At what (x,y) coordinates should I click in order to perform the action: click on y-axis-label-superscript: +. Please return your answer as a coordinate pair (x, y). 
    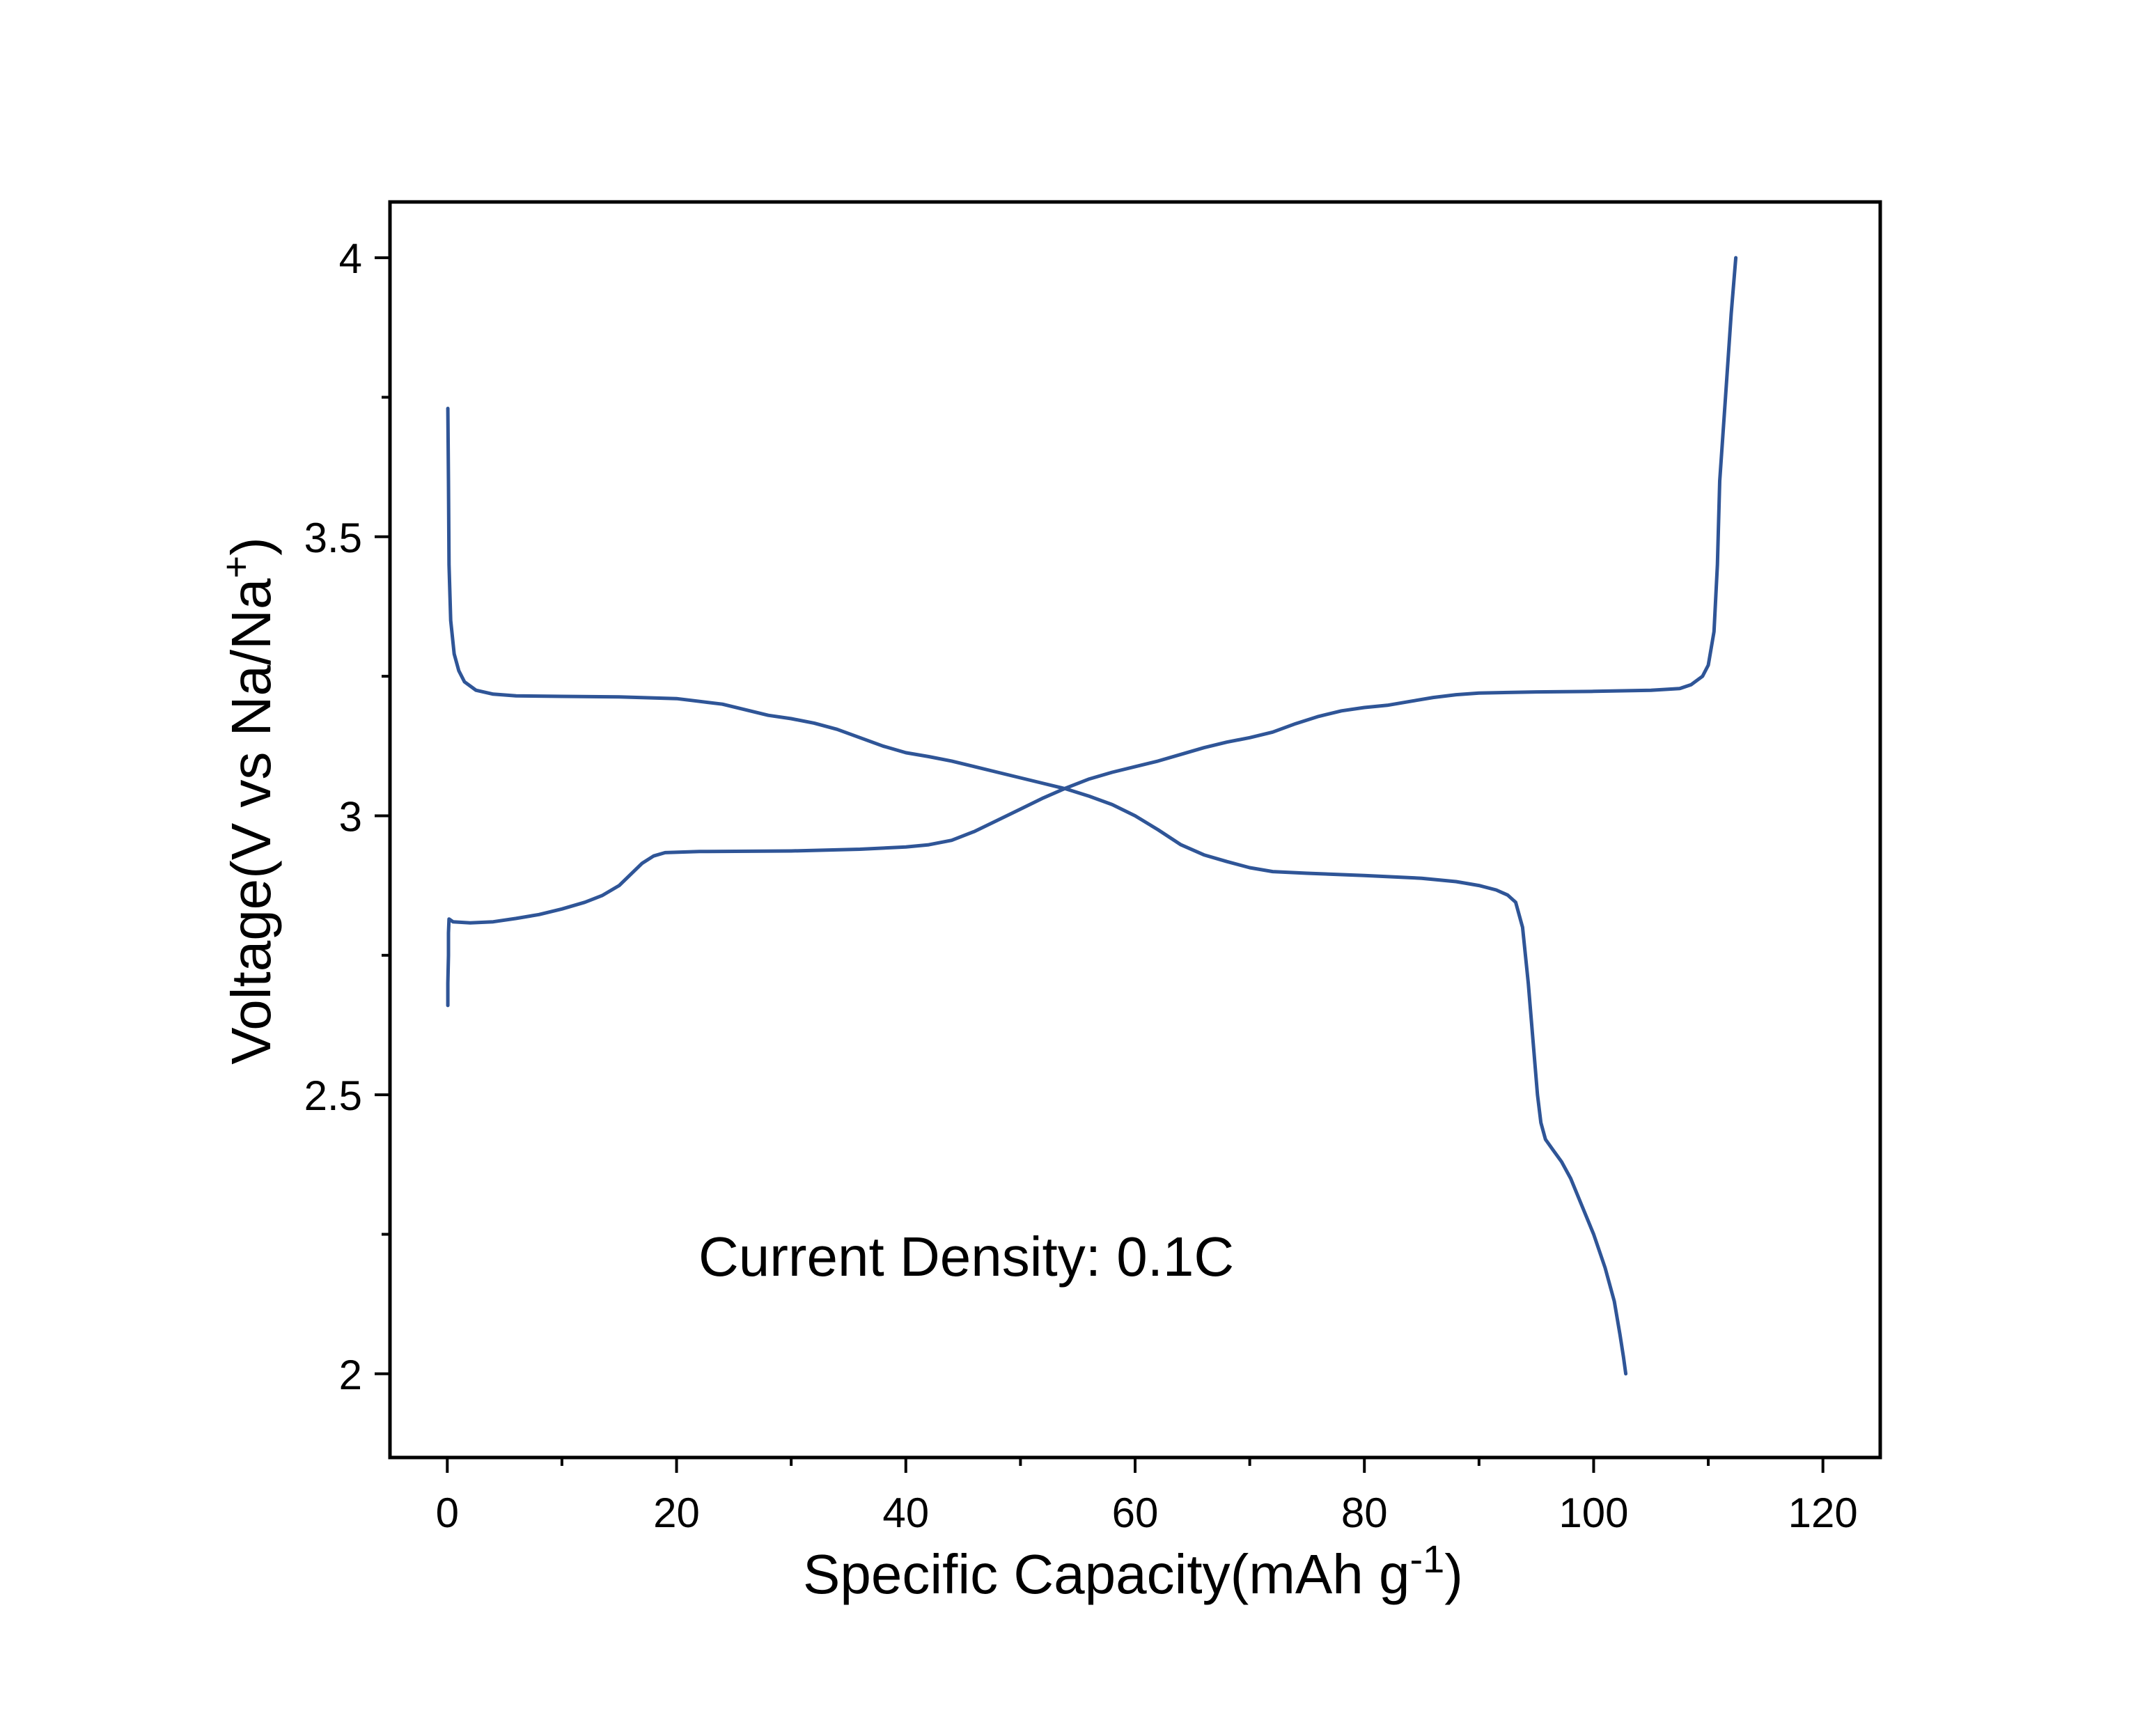
    Looking at the image, I should click on (236, 567).